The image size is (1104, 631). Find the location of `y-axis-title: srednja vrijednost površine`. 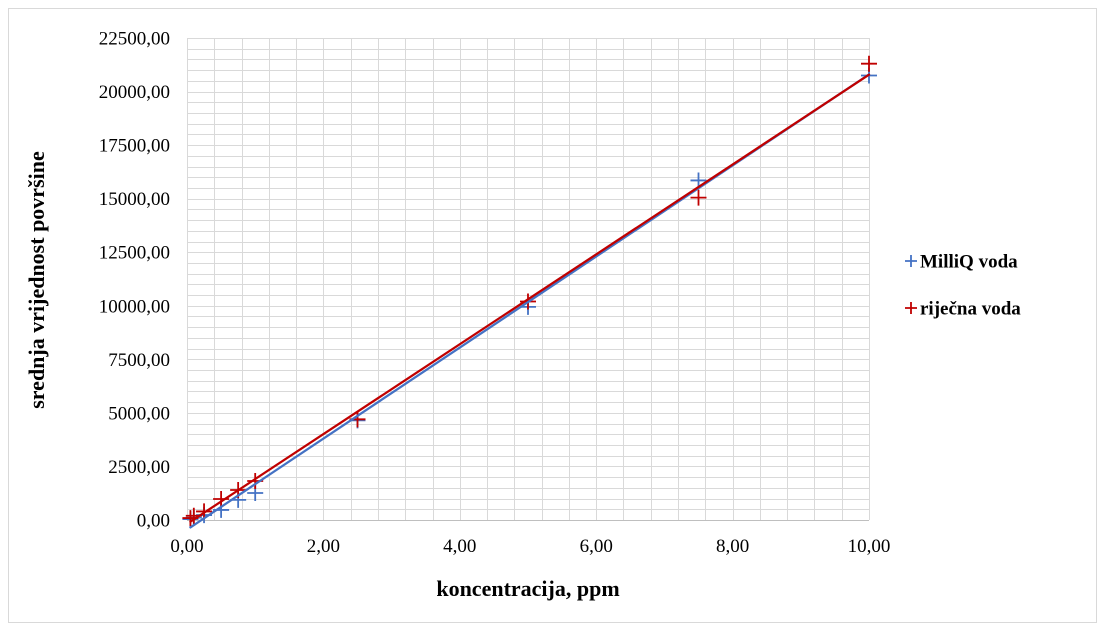

y-axis-title: srednja vrijednost površine is located at coordinates (36, 280).